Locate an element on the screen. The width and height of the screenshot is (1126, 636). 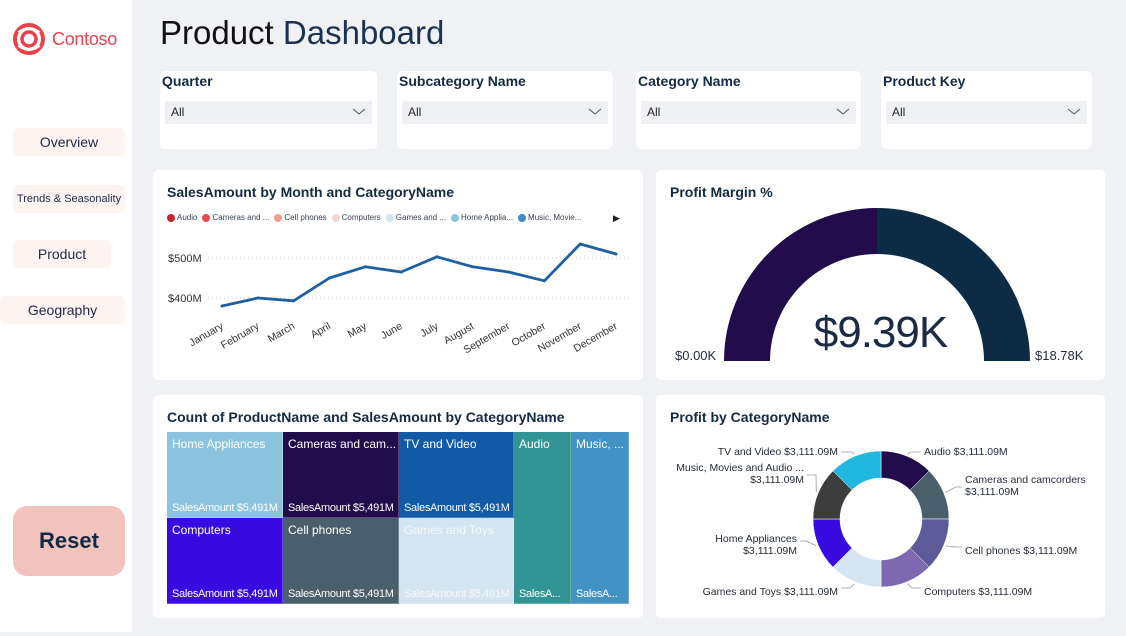
x-tick-label: May is located at coordinates (358, 330).